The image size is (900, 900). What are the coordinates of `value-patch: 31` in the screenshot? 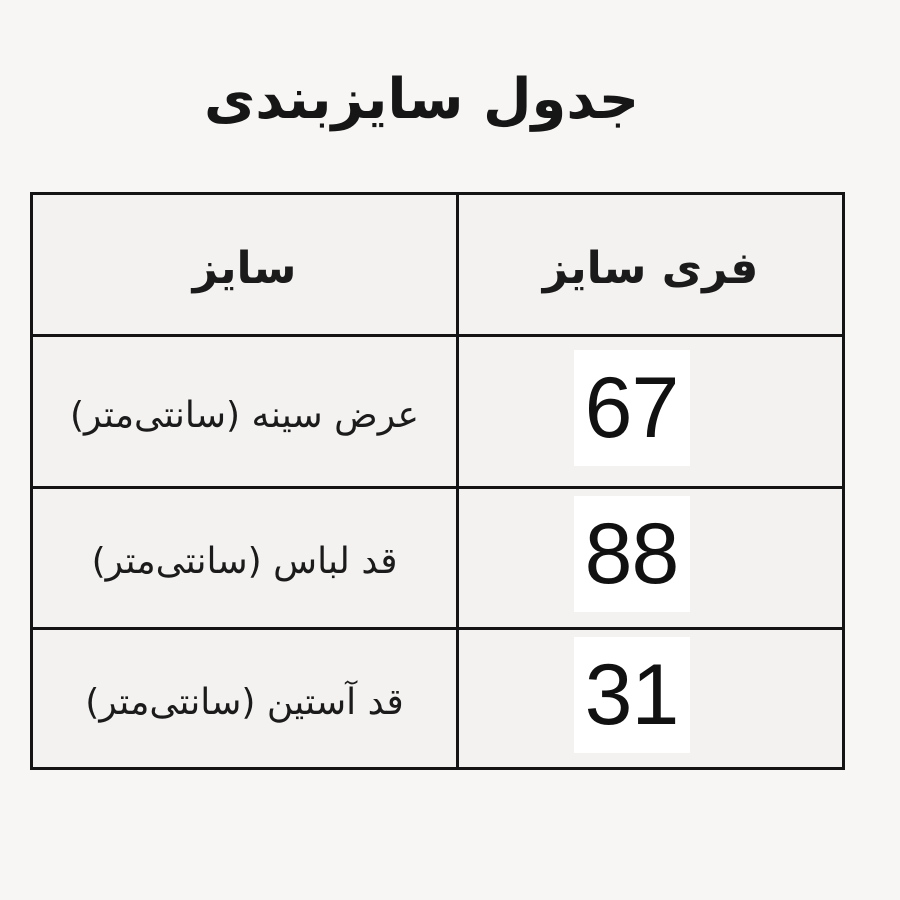 It's located at (631, 694).